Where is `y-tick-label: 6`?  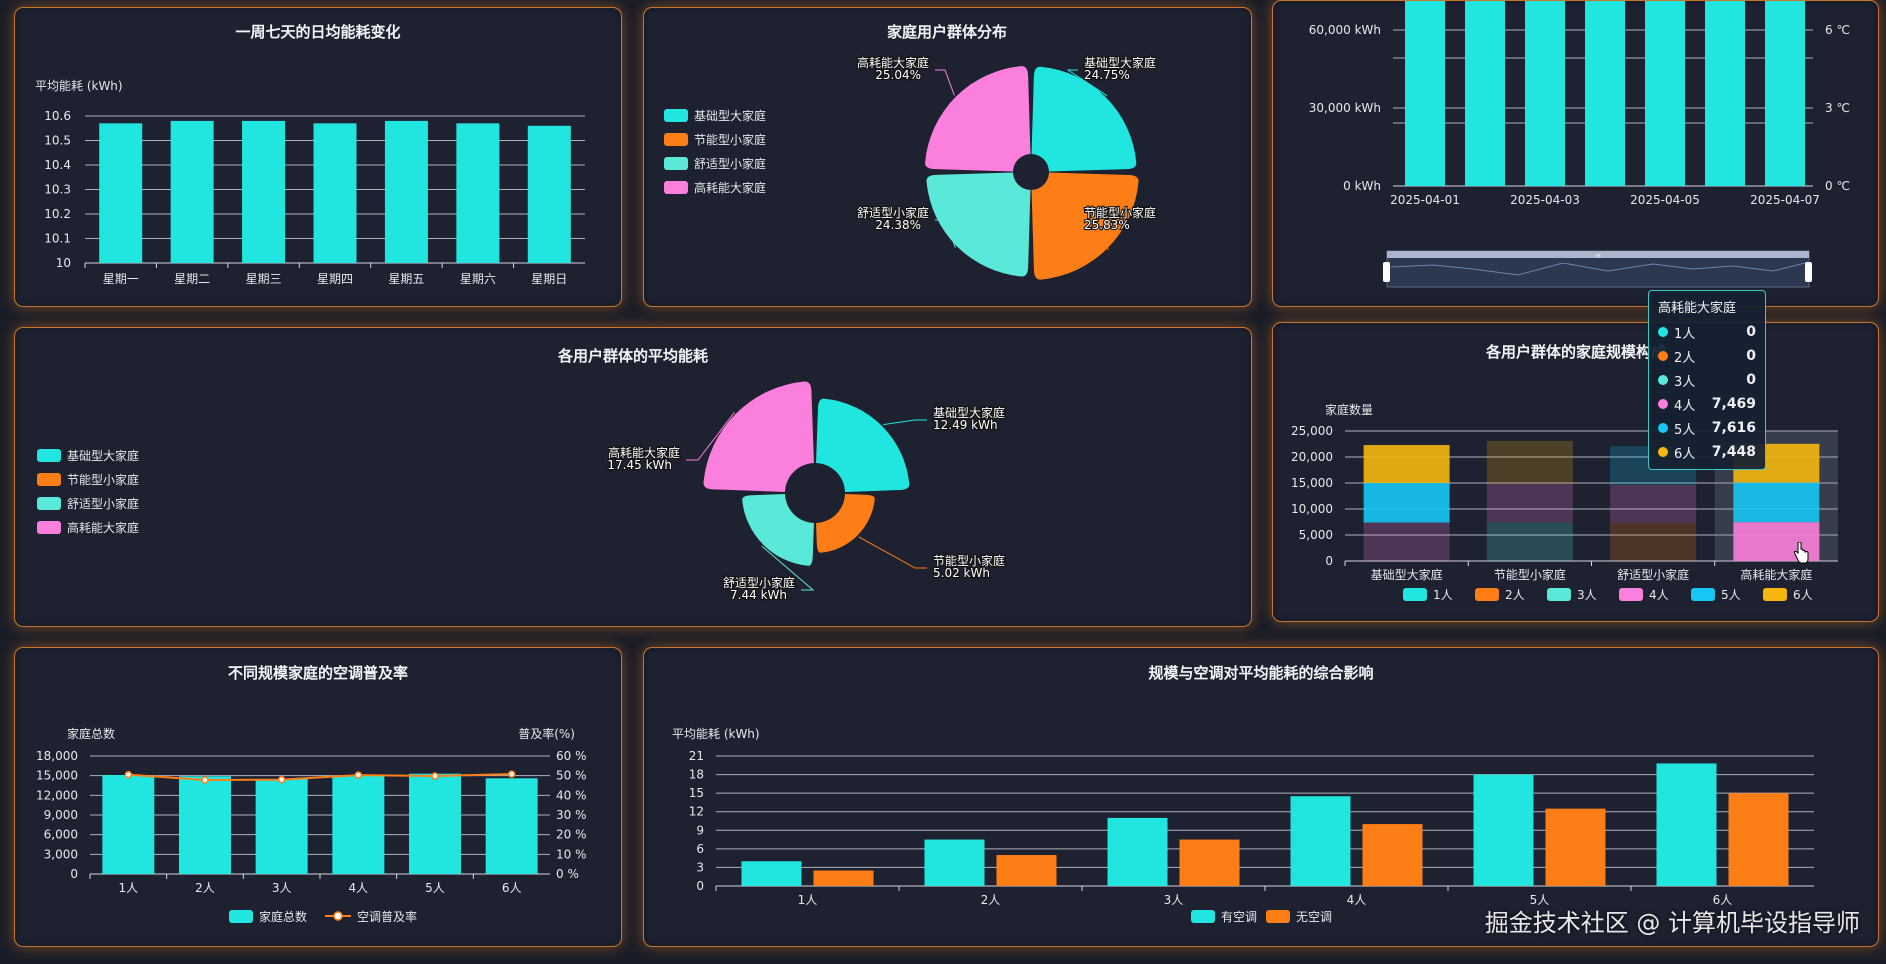
y-tick-label: 6 is located at coordinates (700, 849).